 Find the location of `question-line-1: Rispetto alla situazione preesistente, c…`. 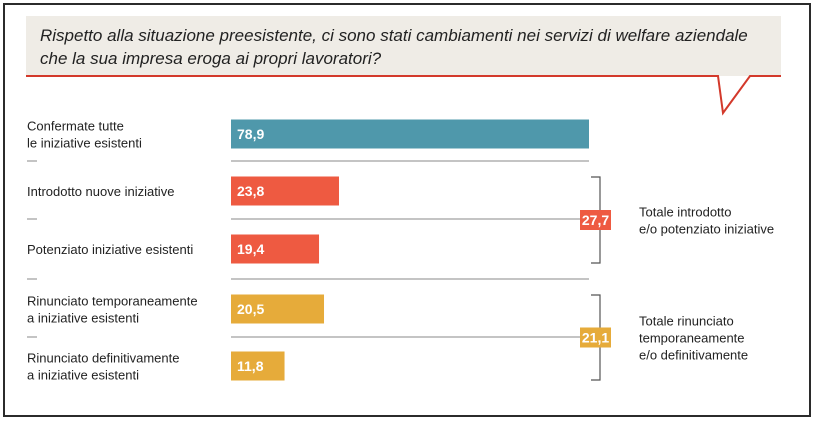

question-line-1: Rispetto alla situazione preesistente, c… is located at coordinates (394, 35).